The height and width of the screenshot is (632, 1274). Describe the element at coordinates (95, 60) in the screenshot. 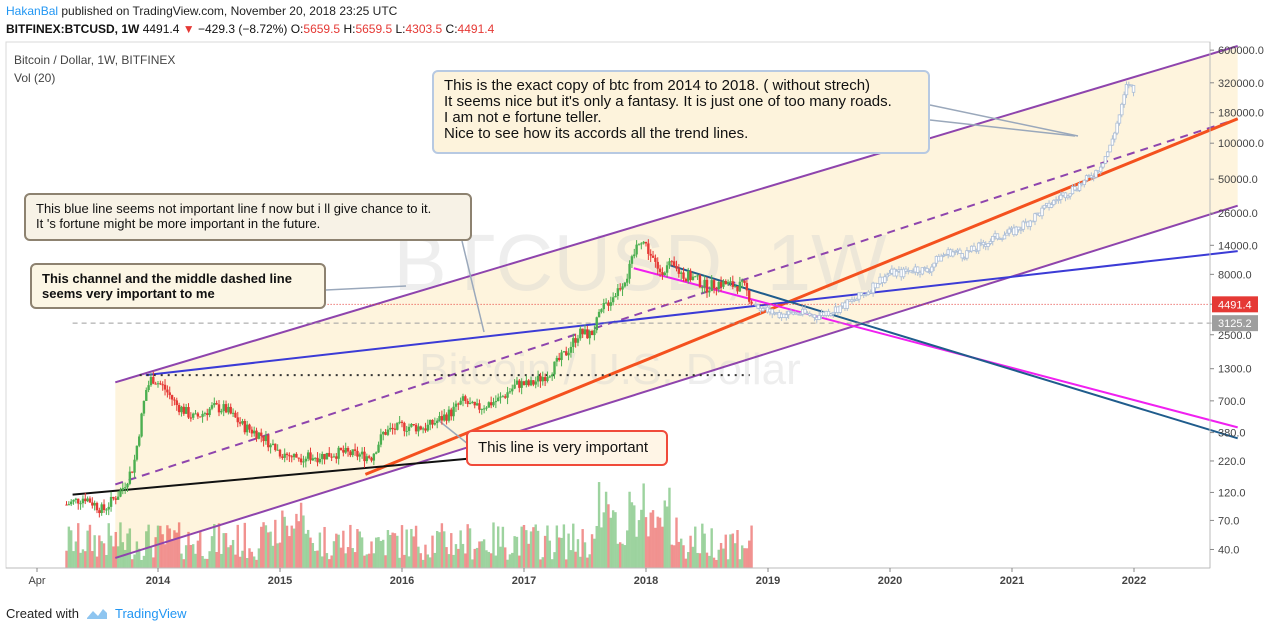

I see `chart-legend-title: Bitcoin / Dollar, 1W, BITFINEX` at that location.